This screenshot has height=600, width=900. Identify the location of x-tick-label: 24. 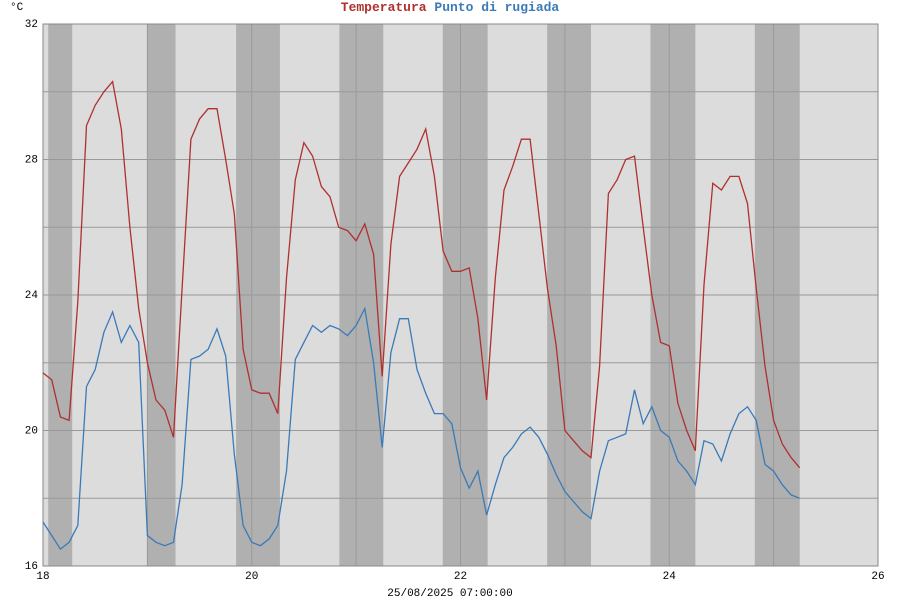
(670, 577).